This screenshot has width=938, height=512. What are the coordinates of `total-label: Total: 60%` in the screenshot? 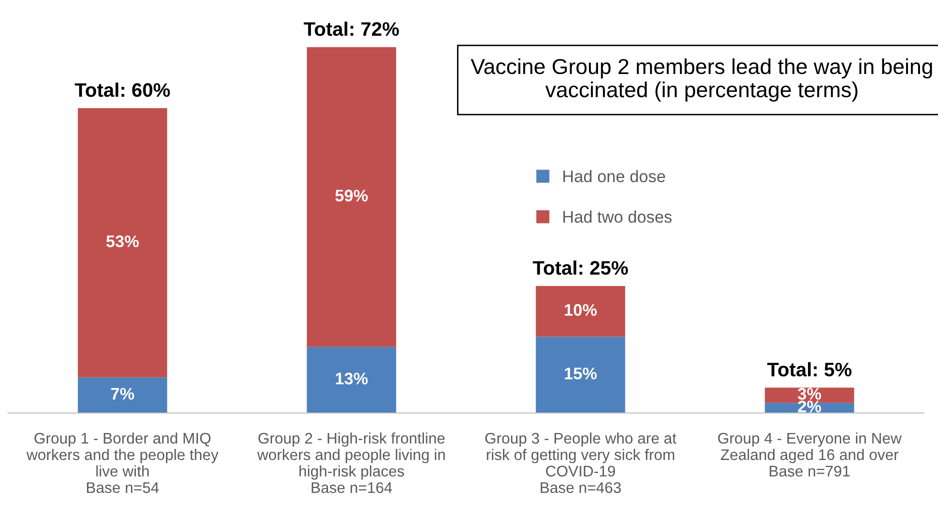 It's located at (122, 89).